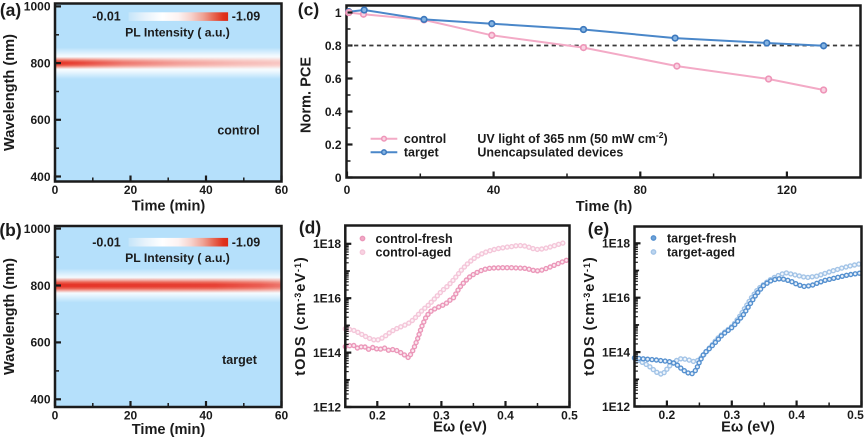  I want to click on svg-text: target-fresh, so click(701, 239).